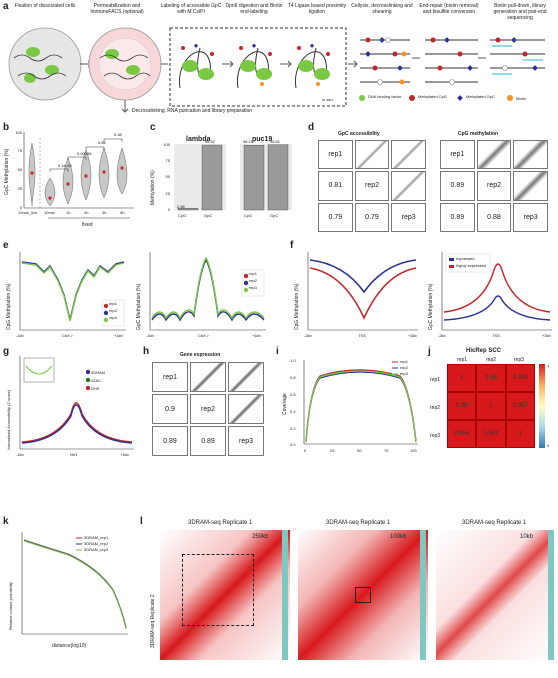 The height and width of the screenshot is (678, 558). What do you see at coordinates (457, 217) in the screenshot?
I see `d-right-r-31: 0.89` at bounding box center [457, 217].